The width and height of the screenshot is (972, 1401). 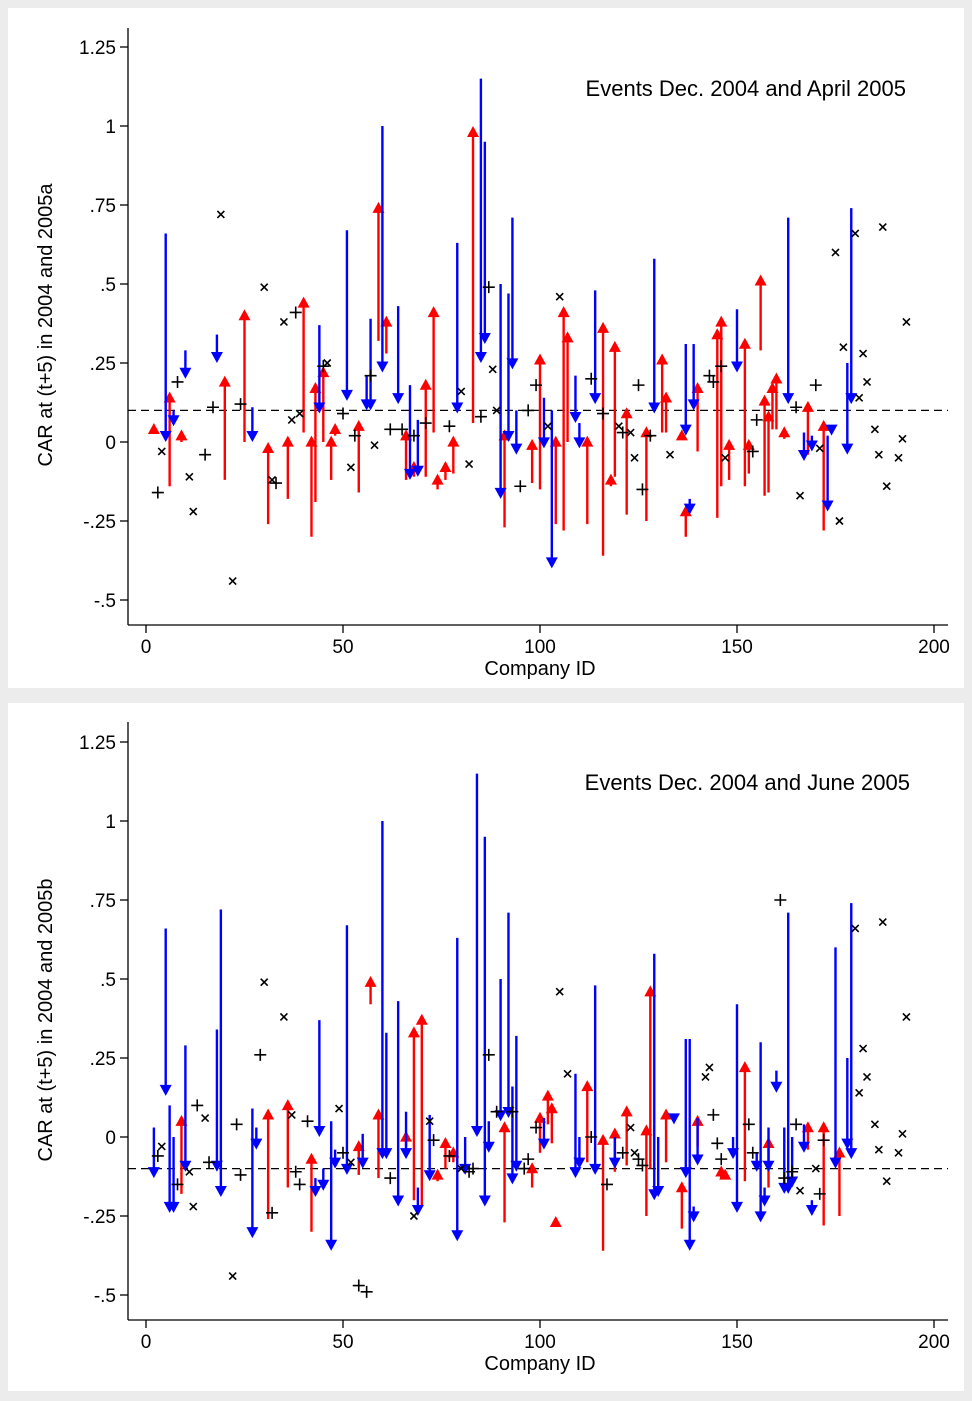 What do you see at coordinates (746, 88) in the screenshot?
I see `chart-title-top: Events Dec. 2004 and April 2005` at bounding box center [746, 88].